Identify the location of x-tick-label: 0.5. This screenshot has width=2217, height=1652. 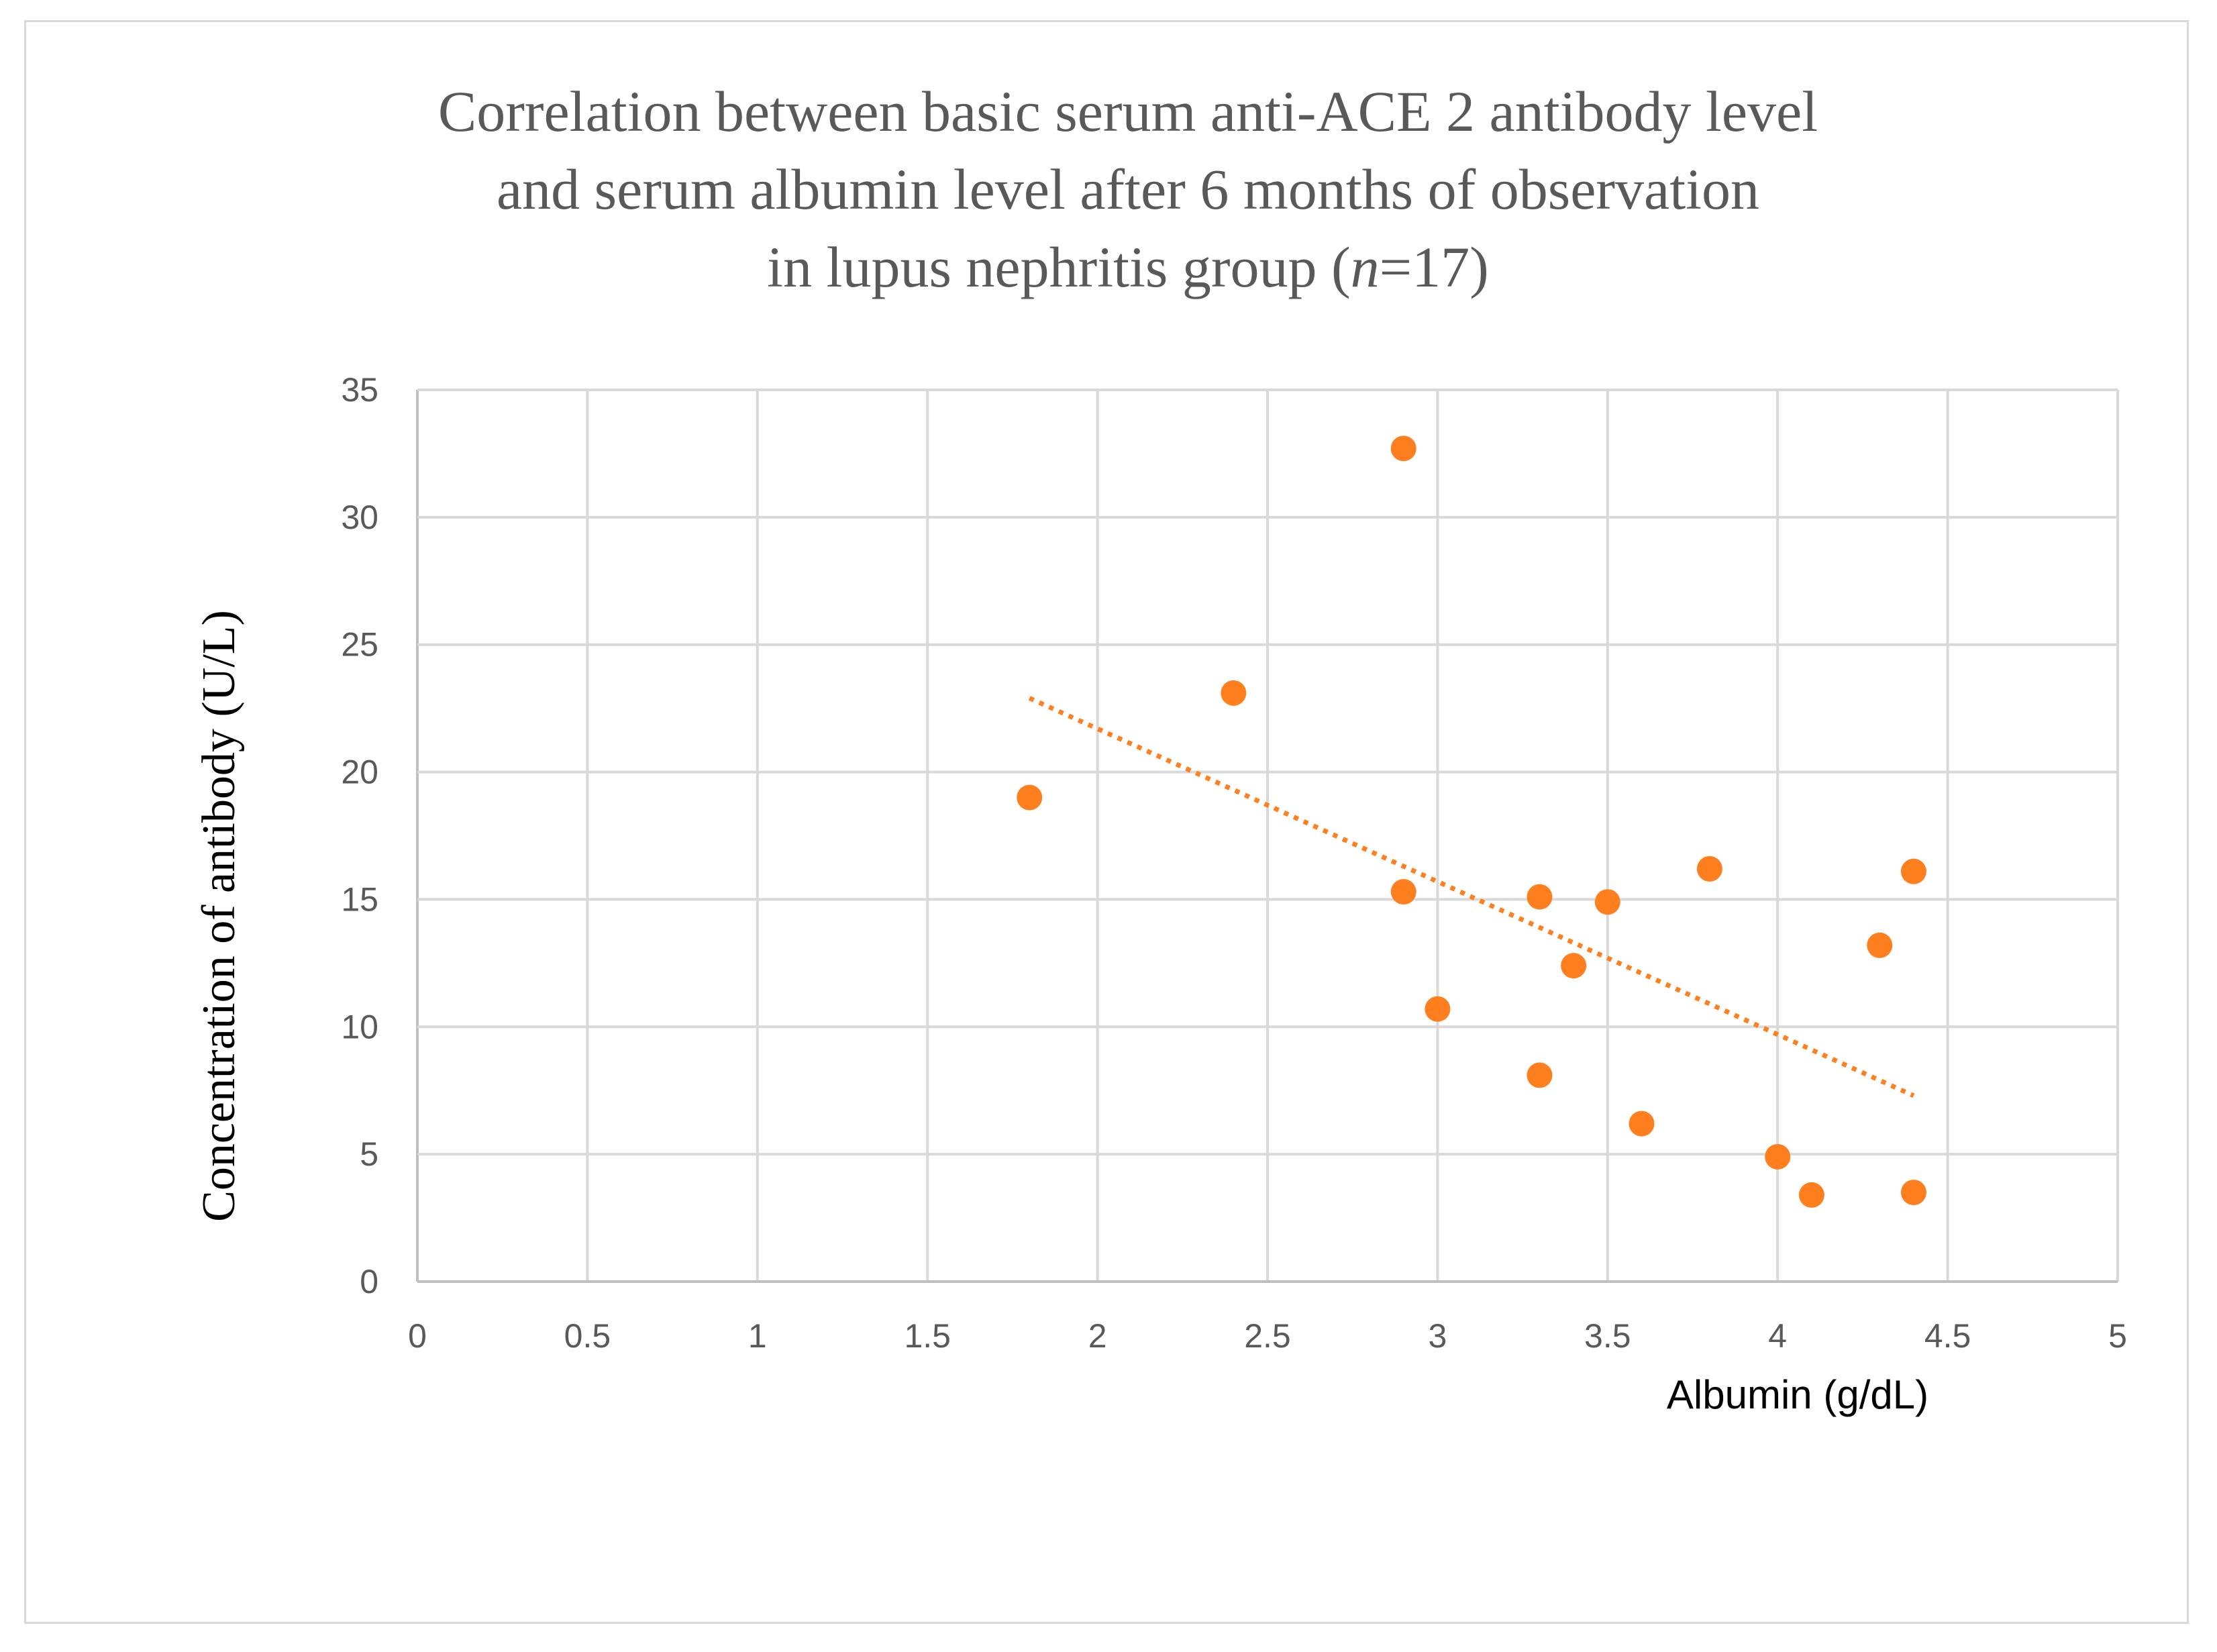
(587, 1336).